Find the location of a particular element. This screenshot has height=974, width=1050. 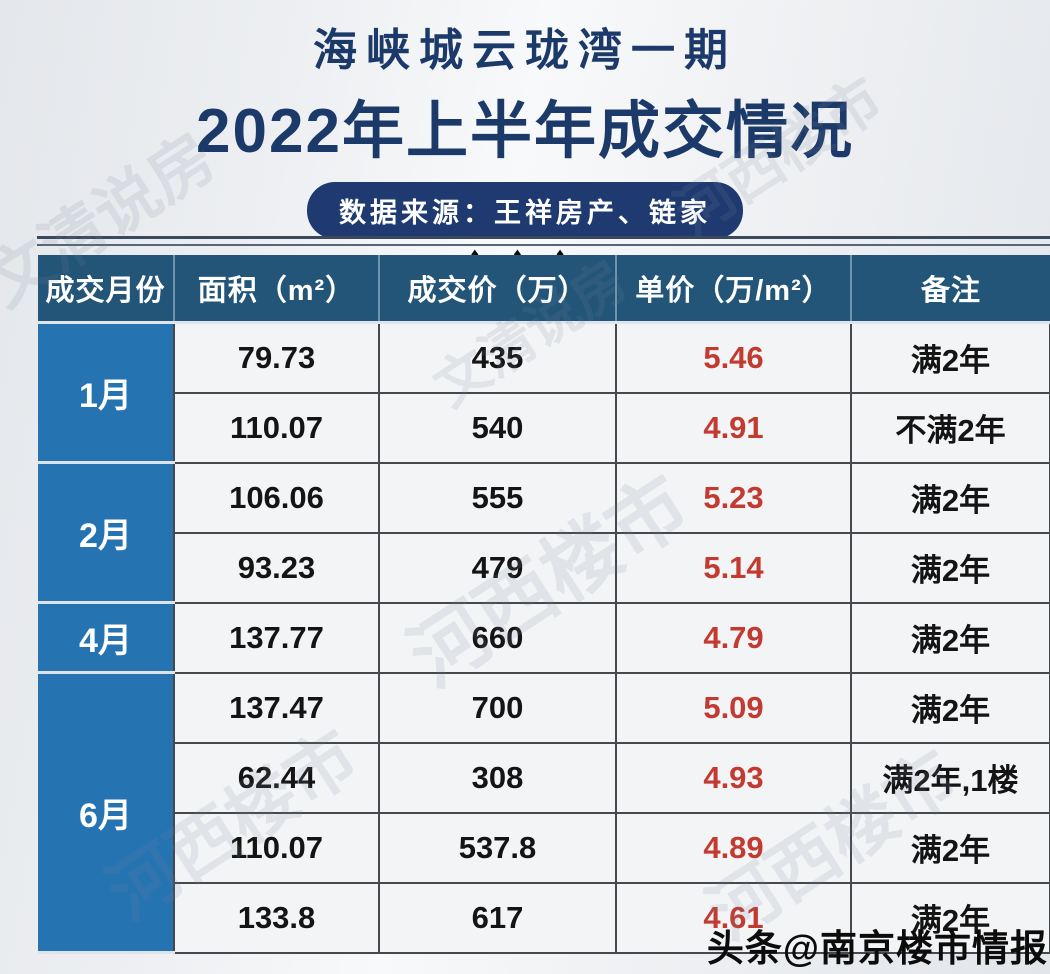

page-title: 海峡城云珑湾一期 is located at coordinates (525, 50).